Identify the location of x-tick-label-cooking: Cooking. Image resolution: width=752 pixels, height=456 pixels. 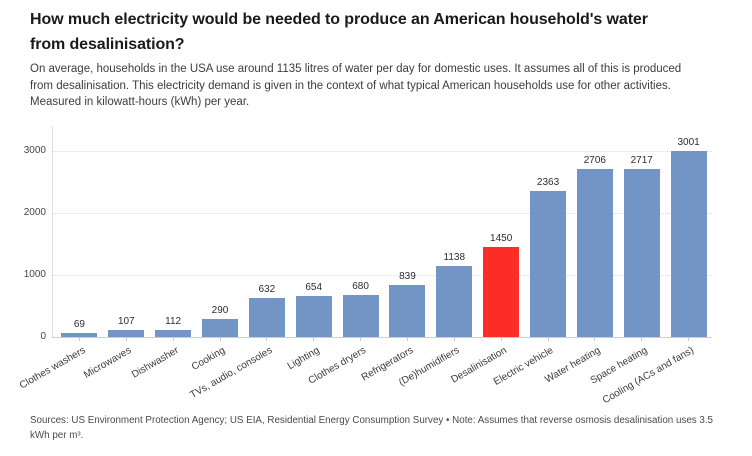
(209, 359).